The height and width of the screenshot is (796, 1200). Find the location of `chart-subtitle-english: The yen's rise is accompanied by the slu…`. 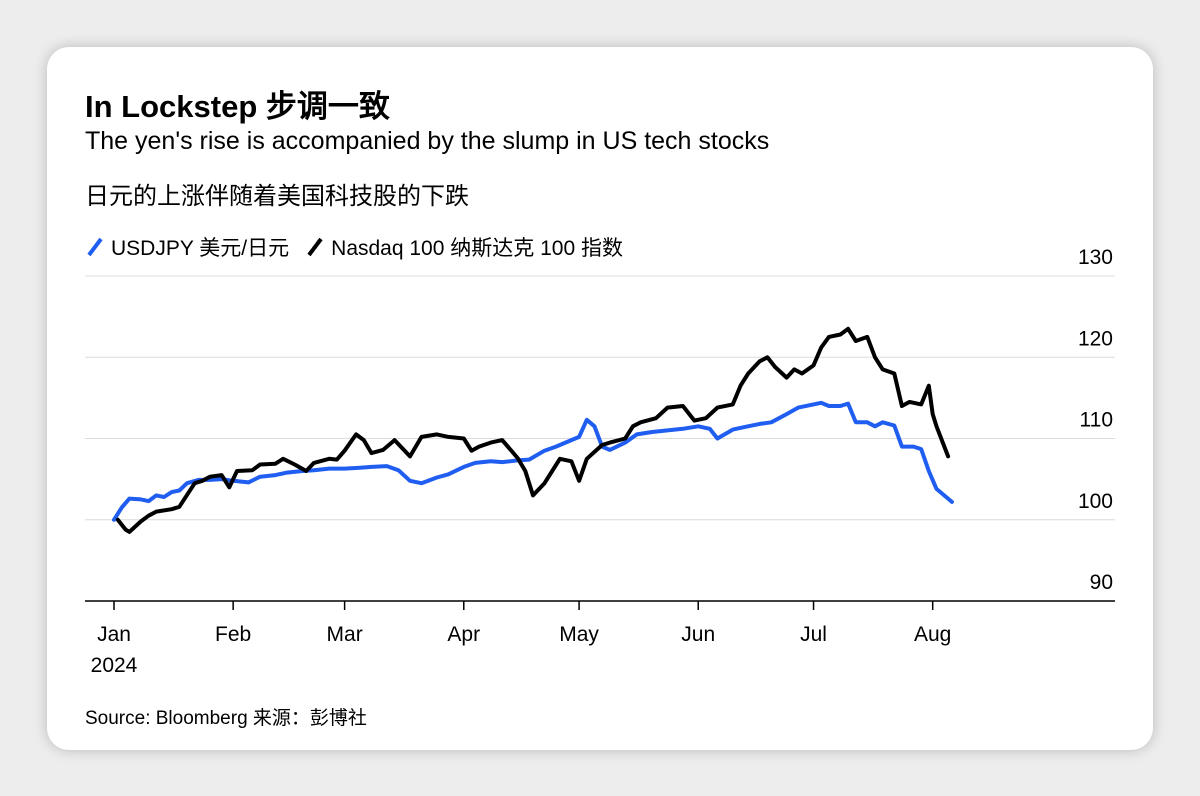

chart-subtitle-english: The yen's rise is accompanied by the slu… is located at coordinates (427, 141).